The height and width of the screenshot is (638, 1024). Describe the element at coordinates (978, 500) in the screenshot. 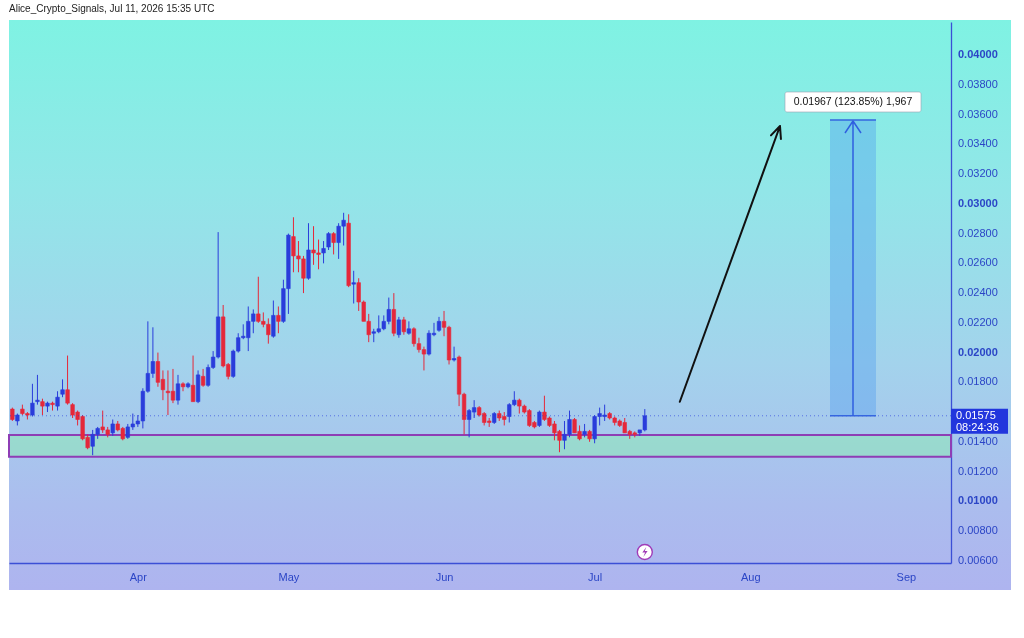

I see `y-tick-label: 0.01000` at that location.